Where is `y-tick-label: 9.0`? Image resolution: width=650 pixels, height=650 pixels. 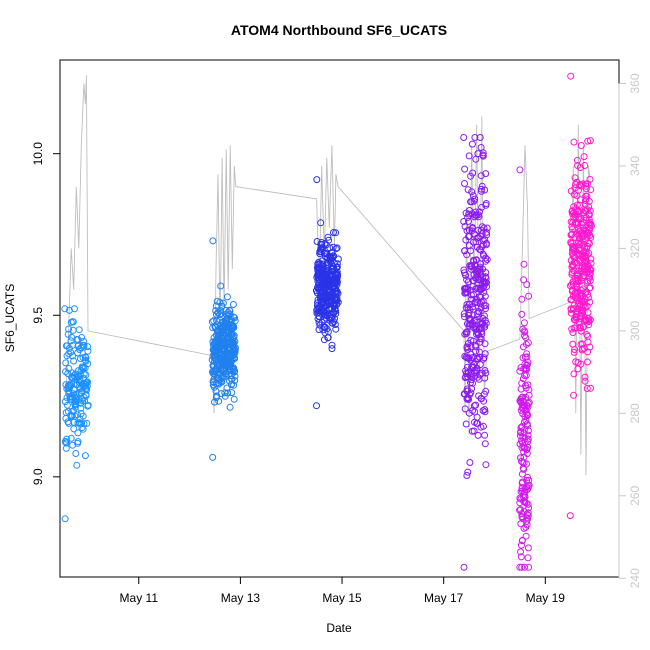 y-tick-label: 9.0 is located at coordinates (38, 476).